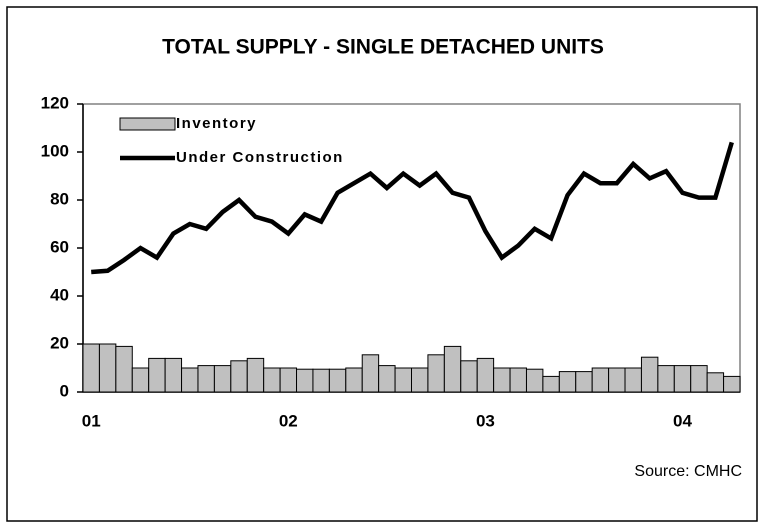  Describe the element at coordinates (59, 198) in the screenshot. I see `y-tick-label: 80` at that location.